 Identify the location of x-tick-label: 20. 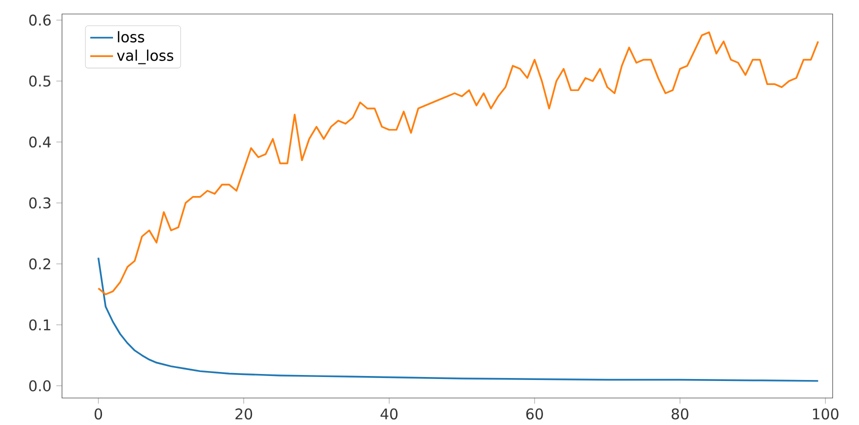
(244, 414).